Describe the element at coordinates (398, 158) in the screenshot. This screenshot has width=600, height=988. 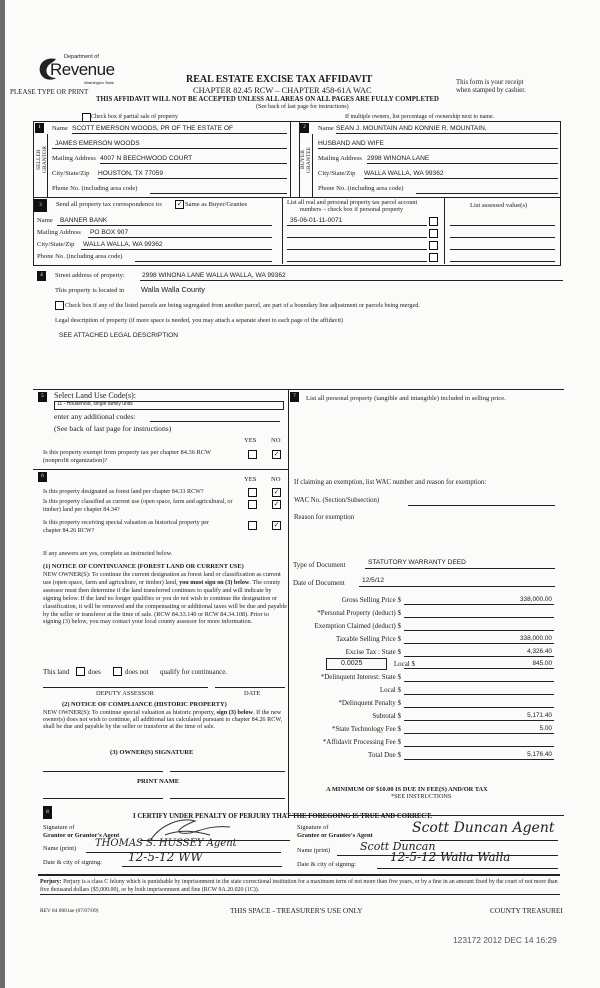
I see `buyer-mailing: 2998 WINONA LANE` at that location.